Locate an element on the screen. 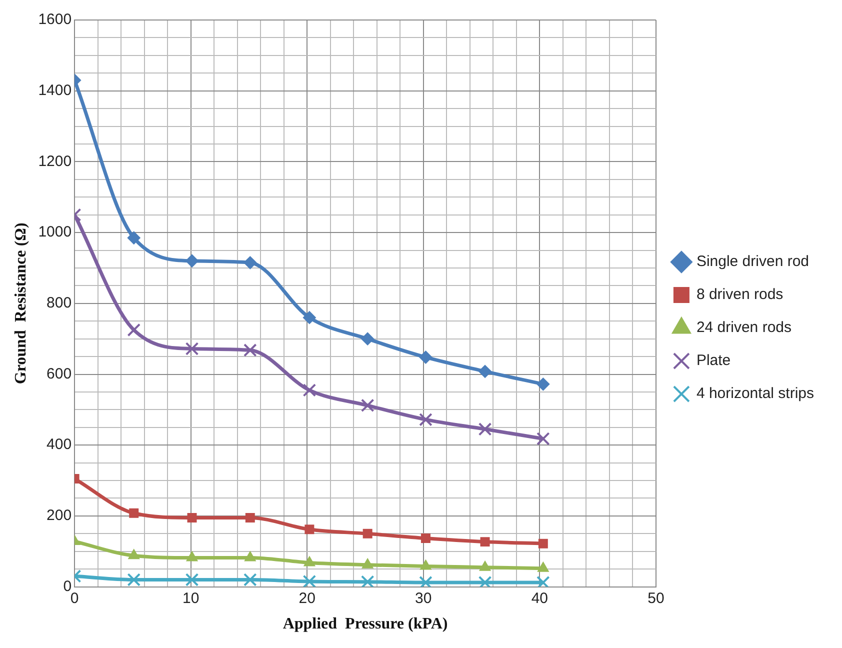 This screenshot has height=648, width=842. y-tick-label: 1400 is located at coordinates (55, 90).